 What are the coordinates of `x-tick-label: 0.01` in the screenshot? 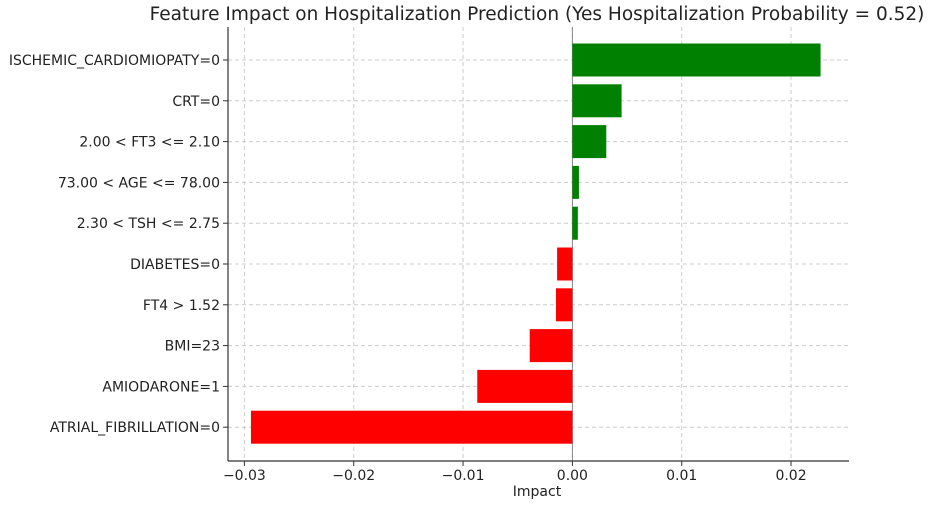 It's located at (681, 476).